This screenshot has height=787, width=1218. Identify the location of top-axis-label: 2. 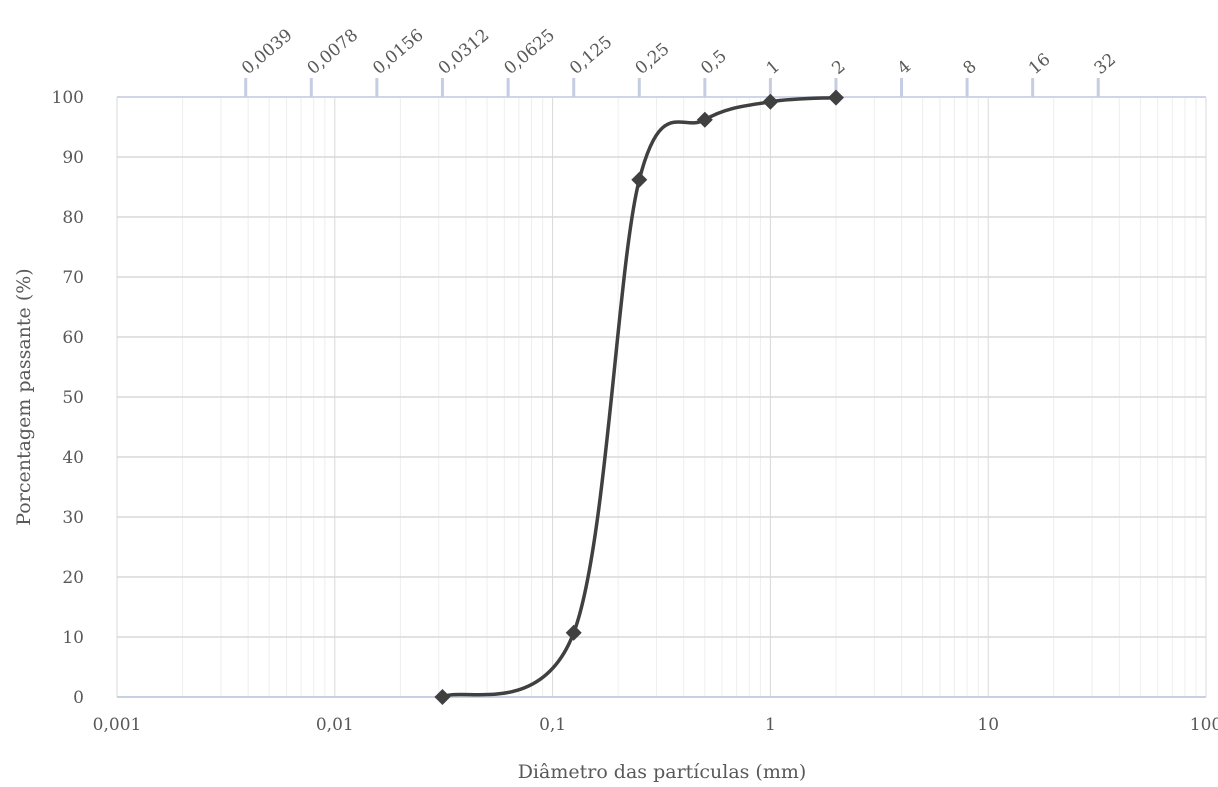
(838, 68).